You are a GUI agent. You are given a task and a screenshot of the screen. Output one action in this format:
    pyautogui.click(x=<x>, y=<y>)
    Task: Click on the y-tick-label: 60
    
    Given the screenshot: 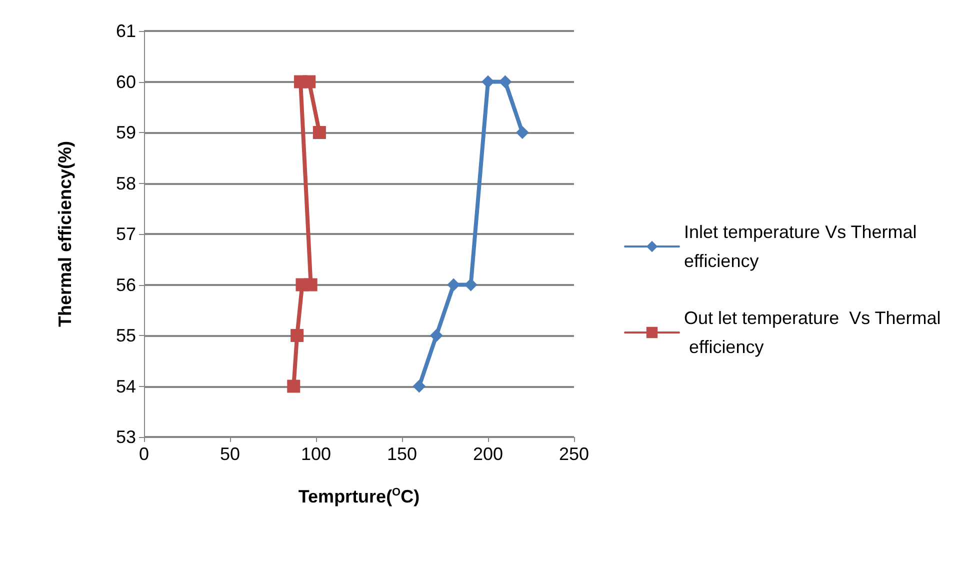 What is the action you would take?
    pyautogui.click(x=126, y=82)
    